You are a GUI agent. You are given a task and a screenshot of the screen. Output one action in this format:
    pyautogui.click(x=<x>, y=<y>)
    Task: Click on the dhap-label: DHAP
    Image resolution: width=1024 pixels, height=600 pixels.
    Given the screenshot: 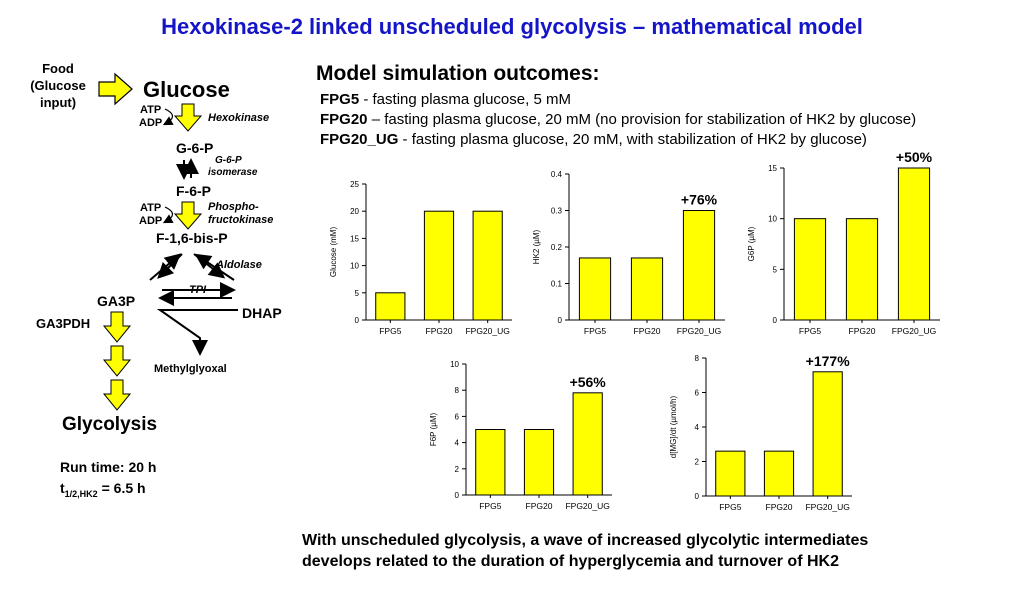 What is the action you would take?
    pyautogui.click(x=262, y=313)
    